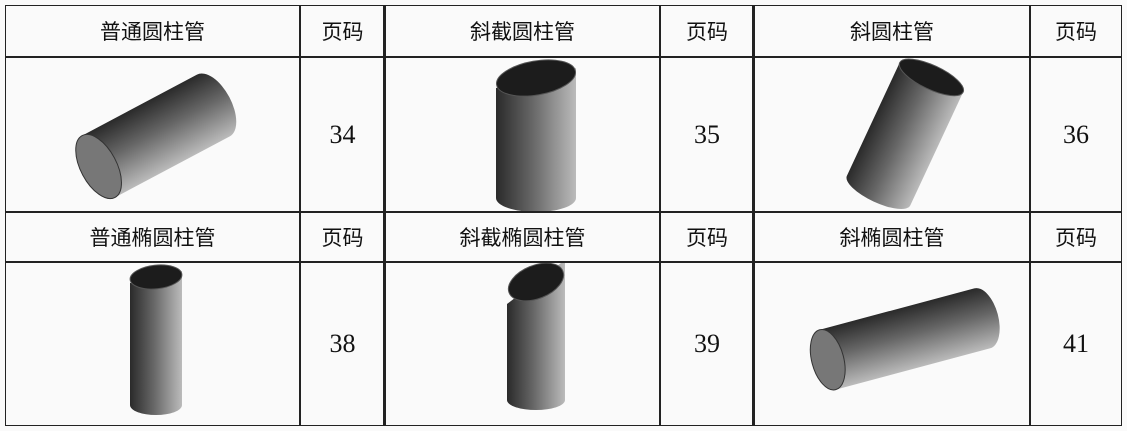  I want to click on item-name: 普通圆柱管, so click(152, 31).